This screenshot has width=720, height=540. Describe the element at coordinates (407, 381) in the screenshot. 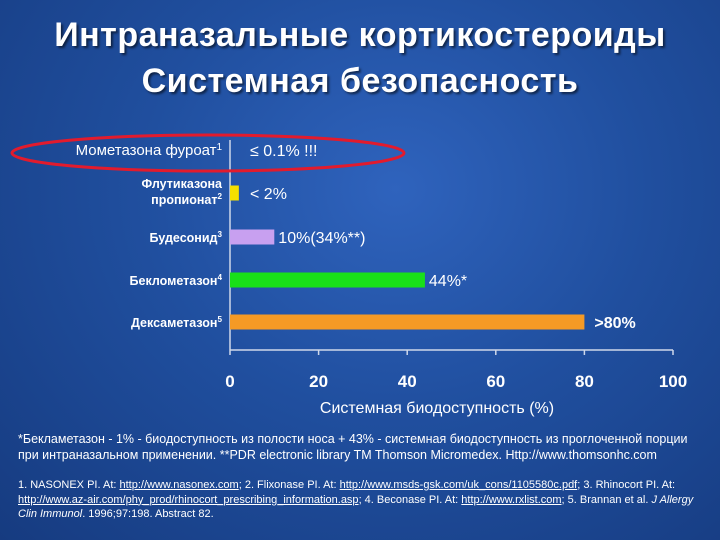

I see `x-tick-label-2: 40` at that location.